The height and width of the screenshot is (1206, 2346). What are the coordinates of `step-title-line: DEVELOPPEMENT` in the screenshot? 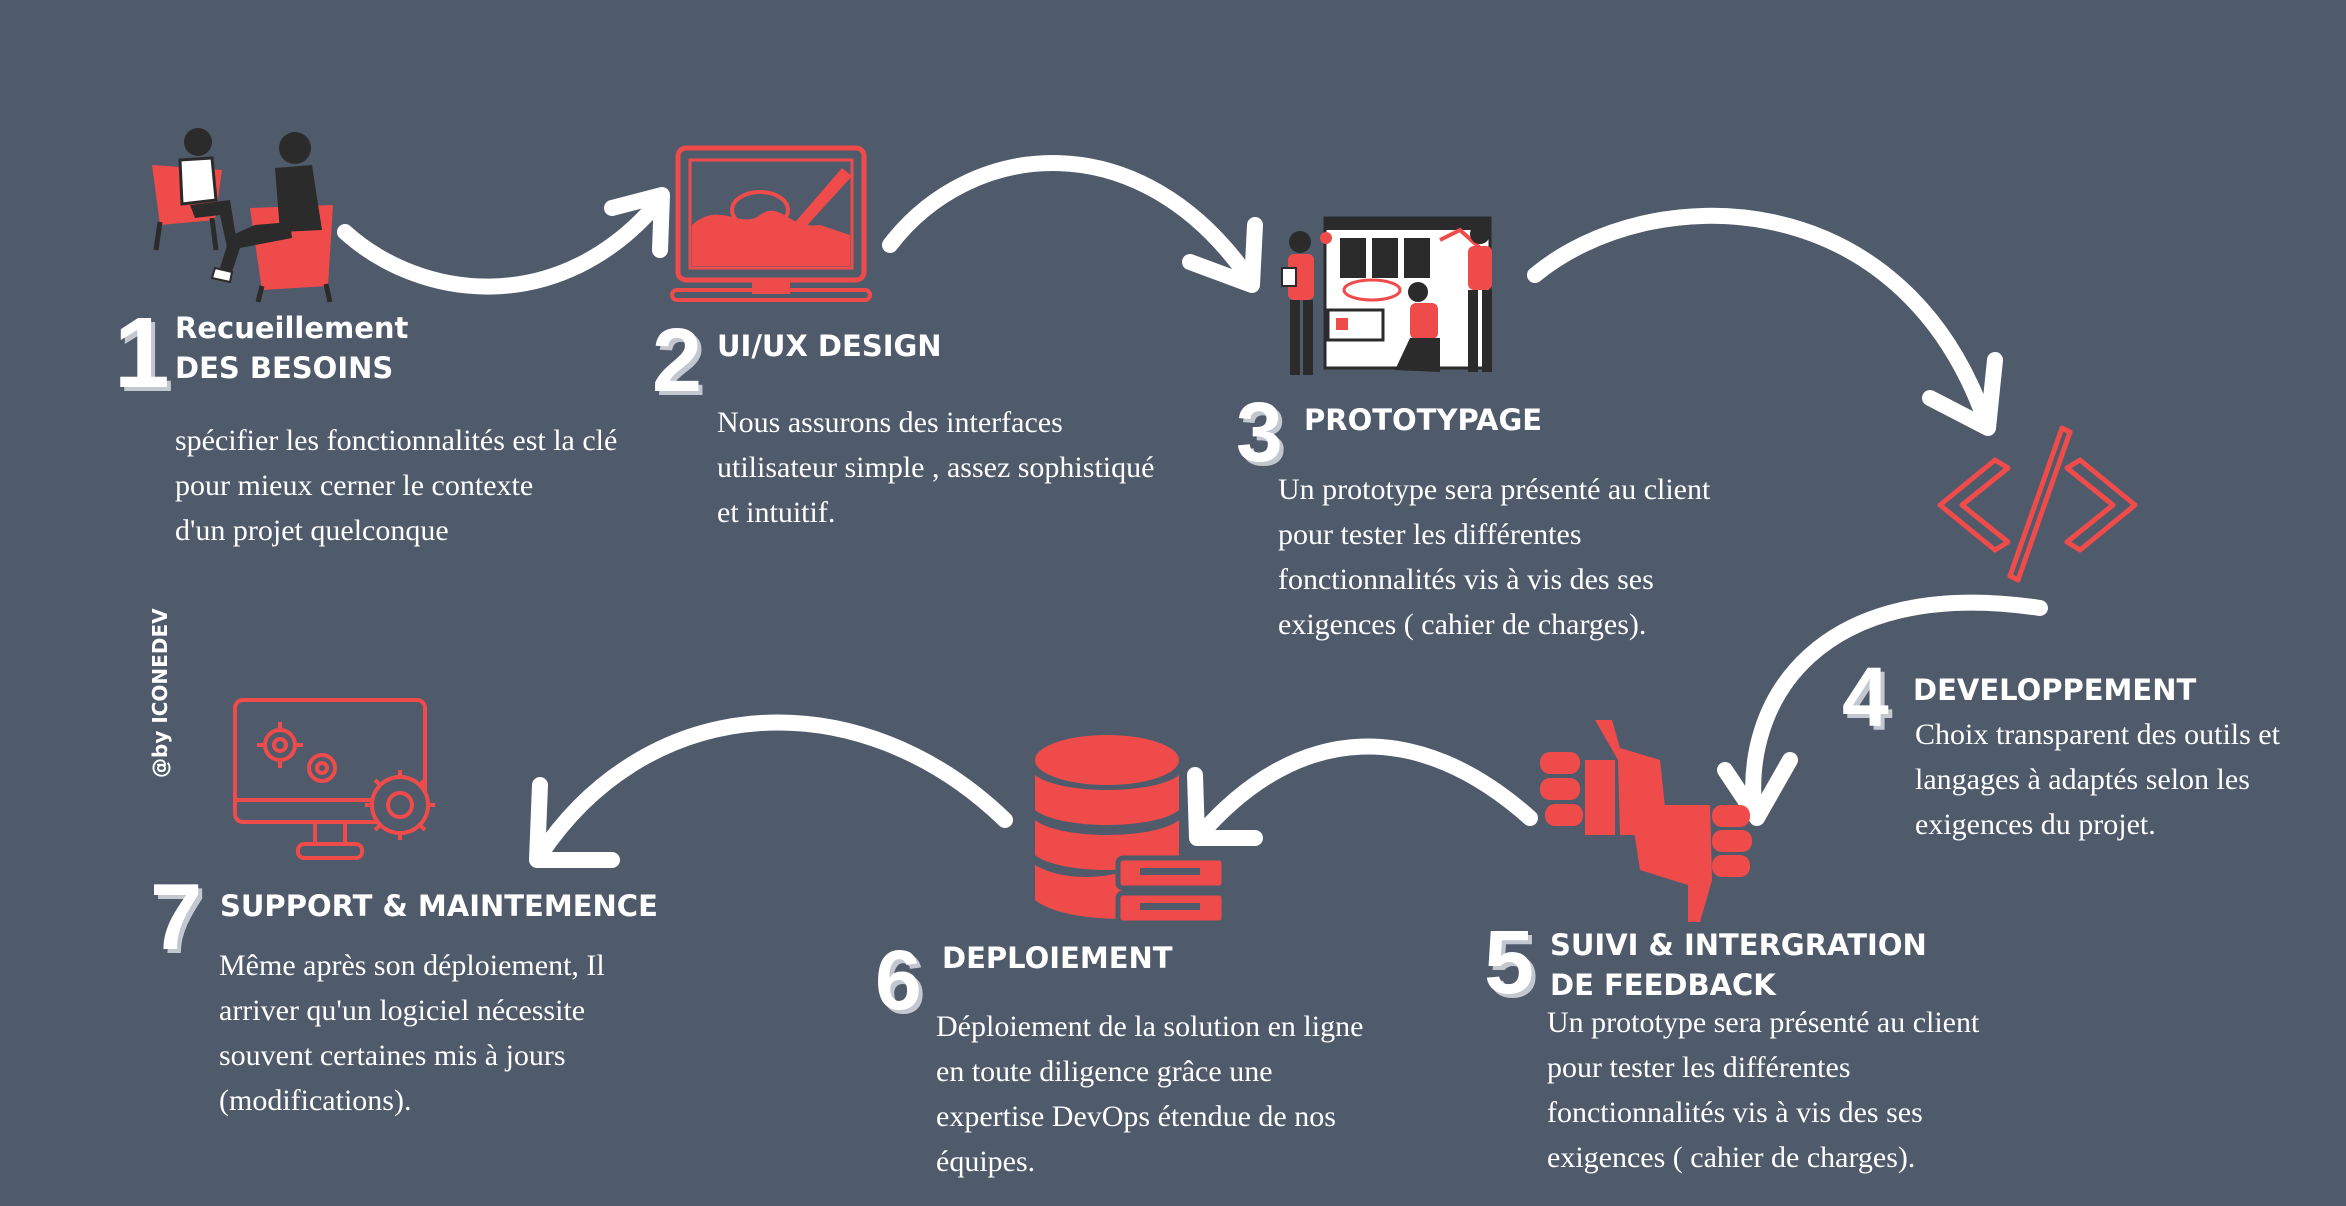 It's located at (2055, 690).